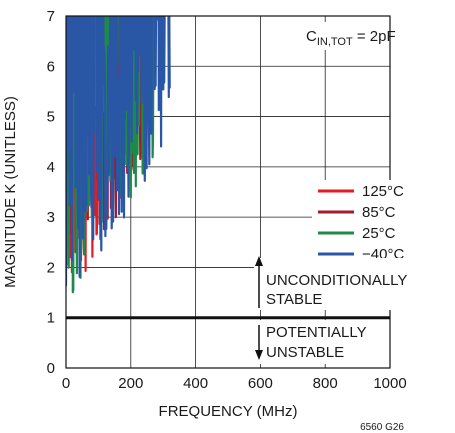  I want to click on x-tick-label: 0, so click(66, 383).